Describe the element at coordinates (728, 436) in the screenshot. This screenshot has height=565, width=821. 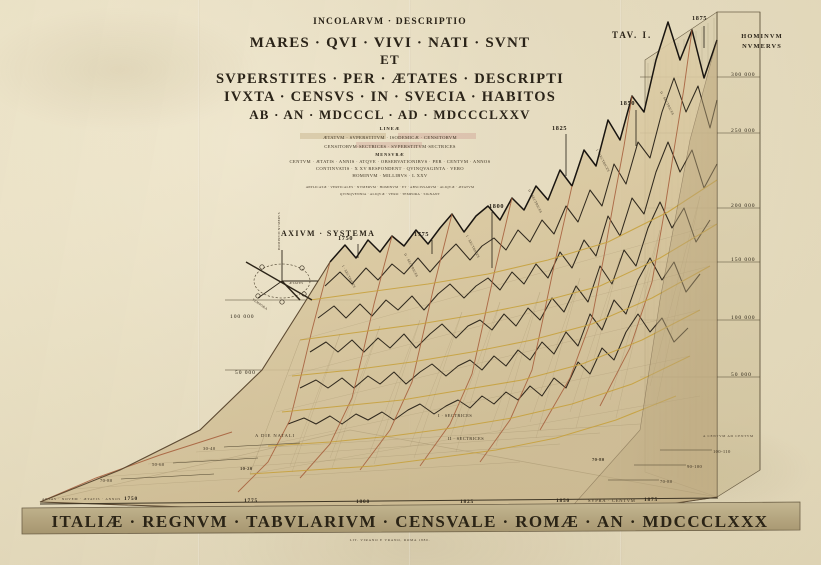
I see `label-a-centum: A CENTVM AD CENTVM` at that location.